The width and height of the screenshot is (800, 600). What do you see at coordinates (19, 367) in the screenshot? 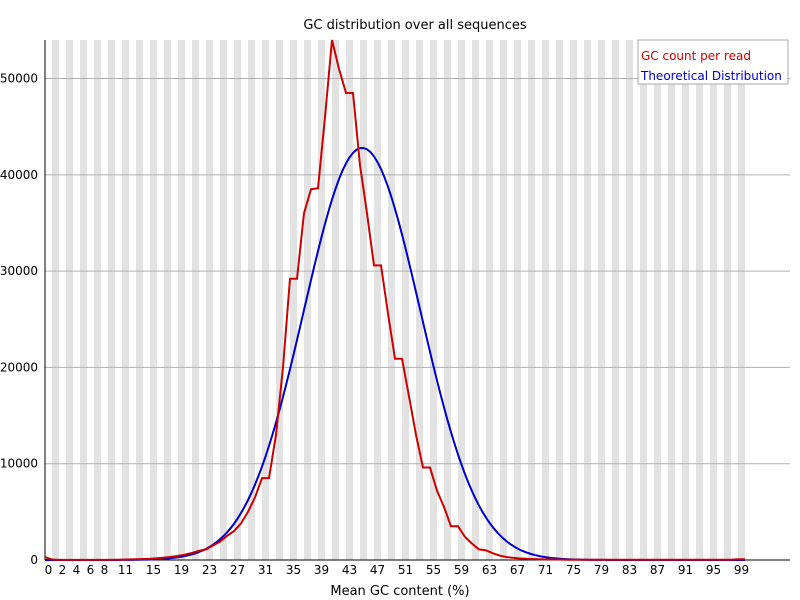
I see `y-tick-label: 20000` at bounding box center [19, 367].